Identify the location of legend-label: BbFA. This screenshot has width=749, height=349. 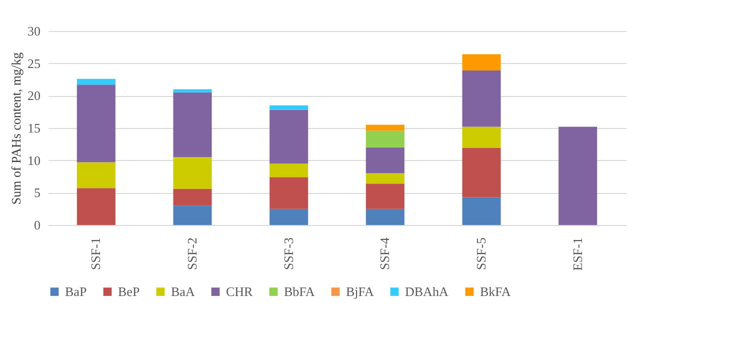
(300, 291).